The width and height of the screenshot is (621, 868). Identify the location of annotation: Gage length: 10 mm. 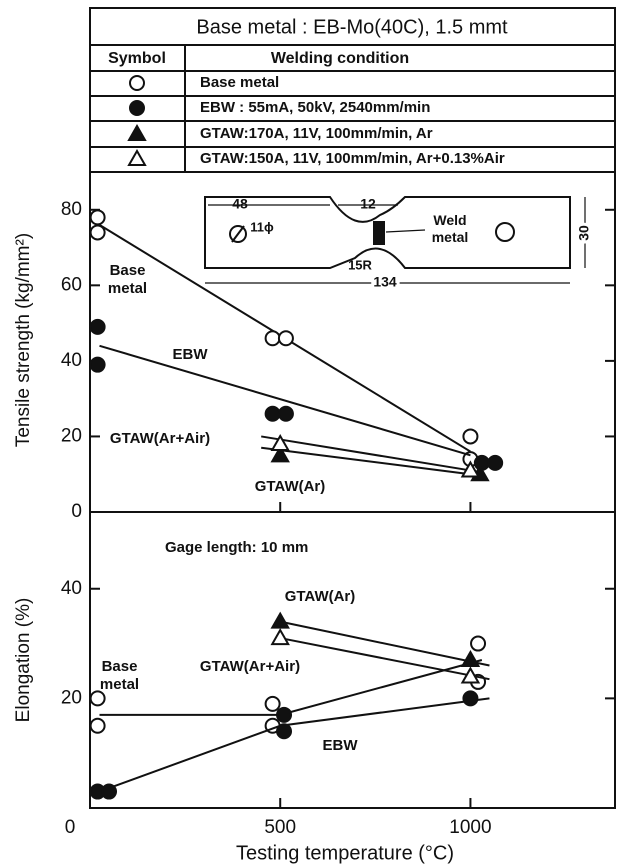
(236, 547).